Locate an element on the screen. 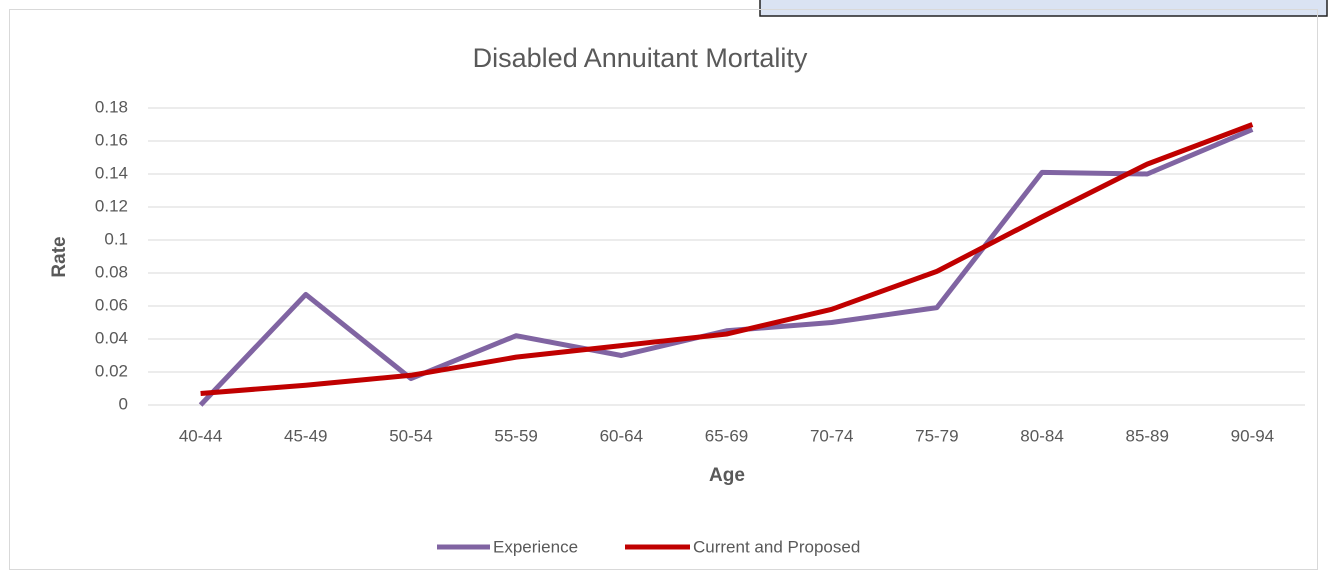 The image size is (1329, 579). y-tick-label: 0.18 is located at coordinates (111, 106).